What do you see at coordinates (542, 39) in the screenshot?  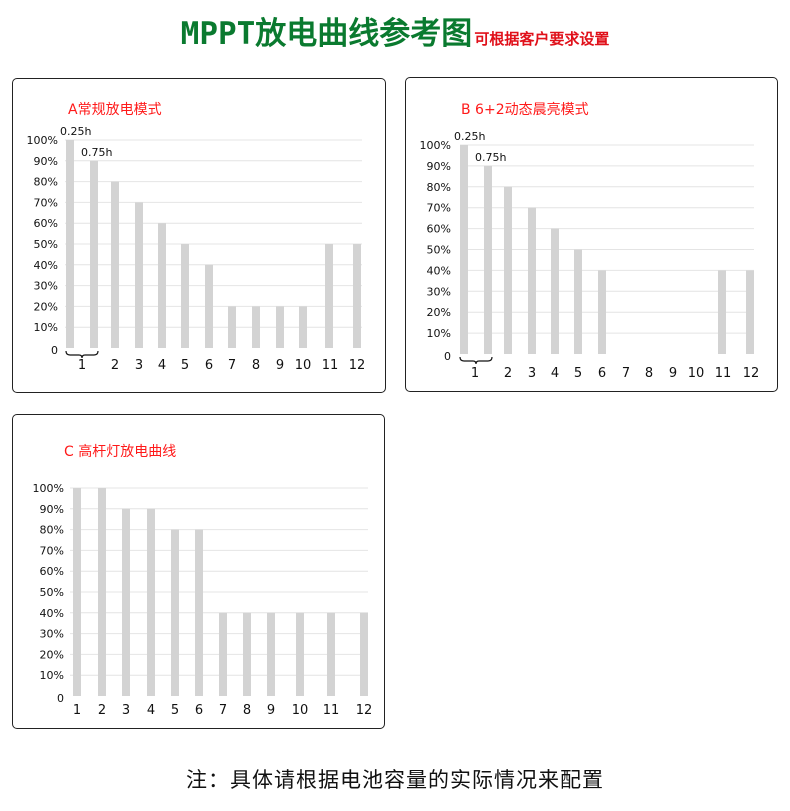 I see `page-subtitle: 可根据客户要求设置` at bounding box center [542, 39].